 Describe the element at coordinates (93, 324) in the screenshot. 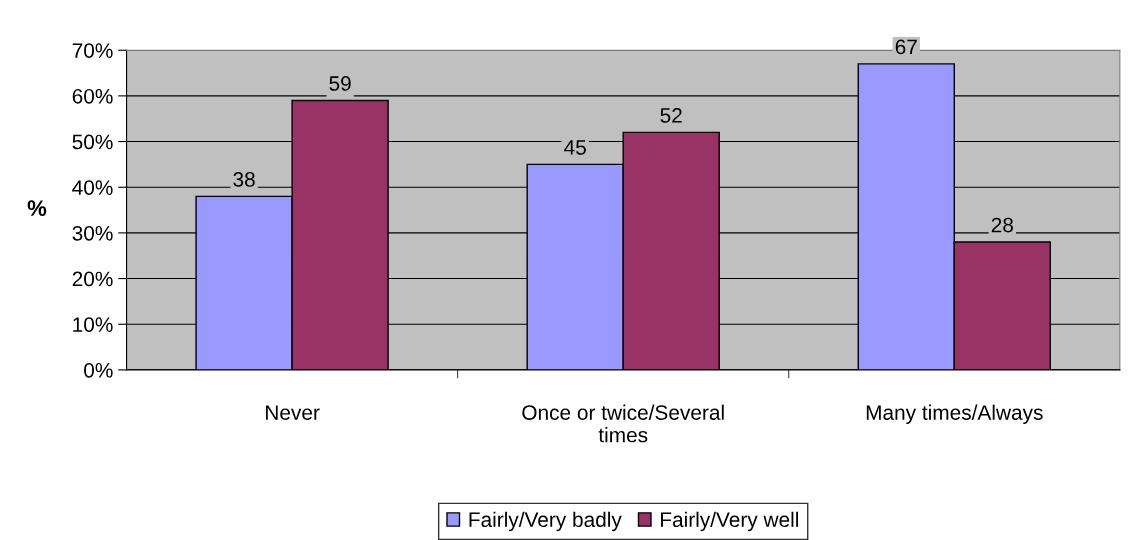

I see `y-tick-label: 10%` at that location.